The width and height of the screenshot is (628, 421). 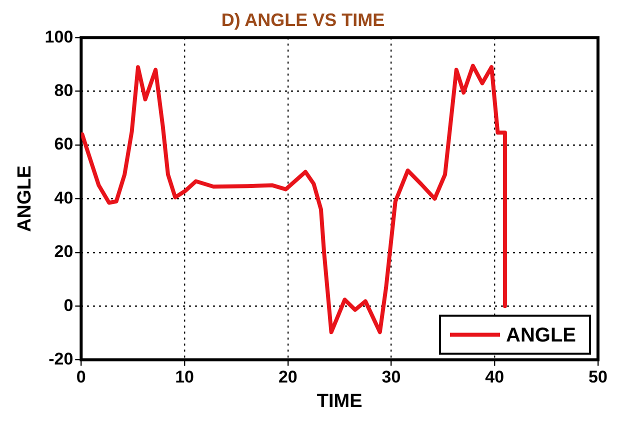 What do you see at coordinates (339, 401) in the screenshot?
I see `x-axis-title: TIME` at bounding box center [339, 401].